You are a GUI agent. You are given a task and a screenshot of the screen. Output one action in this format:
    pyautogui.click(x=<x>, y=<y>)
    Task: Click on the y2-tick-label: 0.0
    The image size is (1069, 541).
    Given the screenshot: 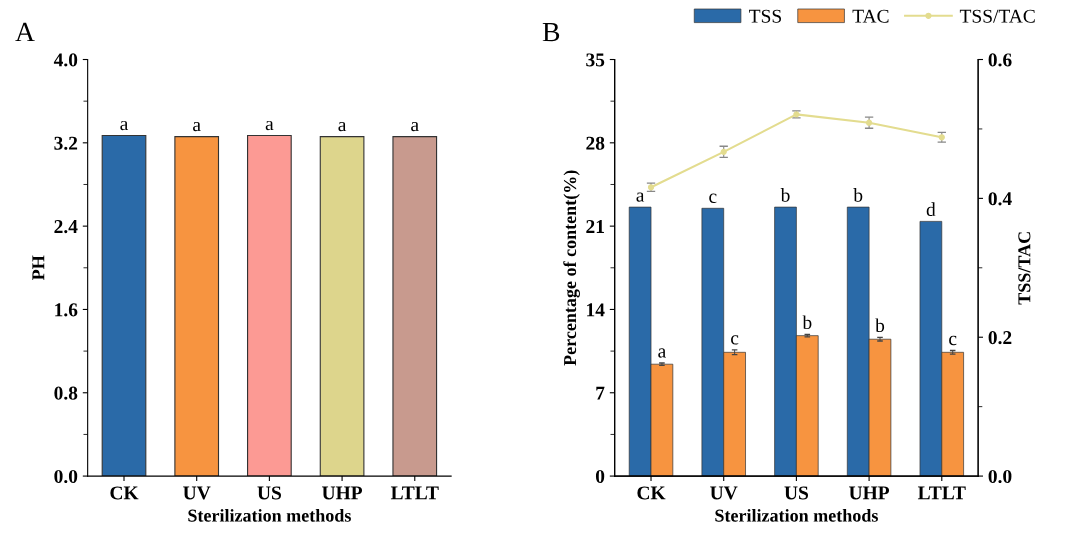 What is the action you would take?
    pyautogui.click(x=1000, y=476)
    